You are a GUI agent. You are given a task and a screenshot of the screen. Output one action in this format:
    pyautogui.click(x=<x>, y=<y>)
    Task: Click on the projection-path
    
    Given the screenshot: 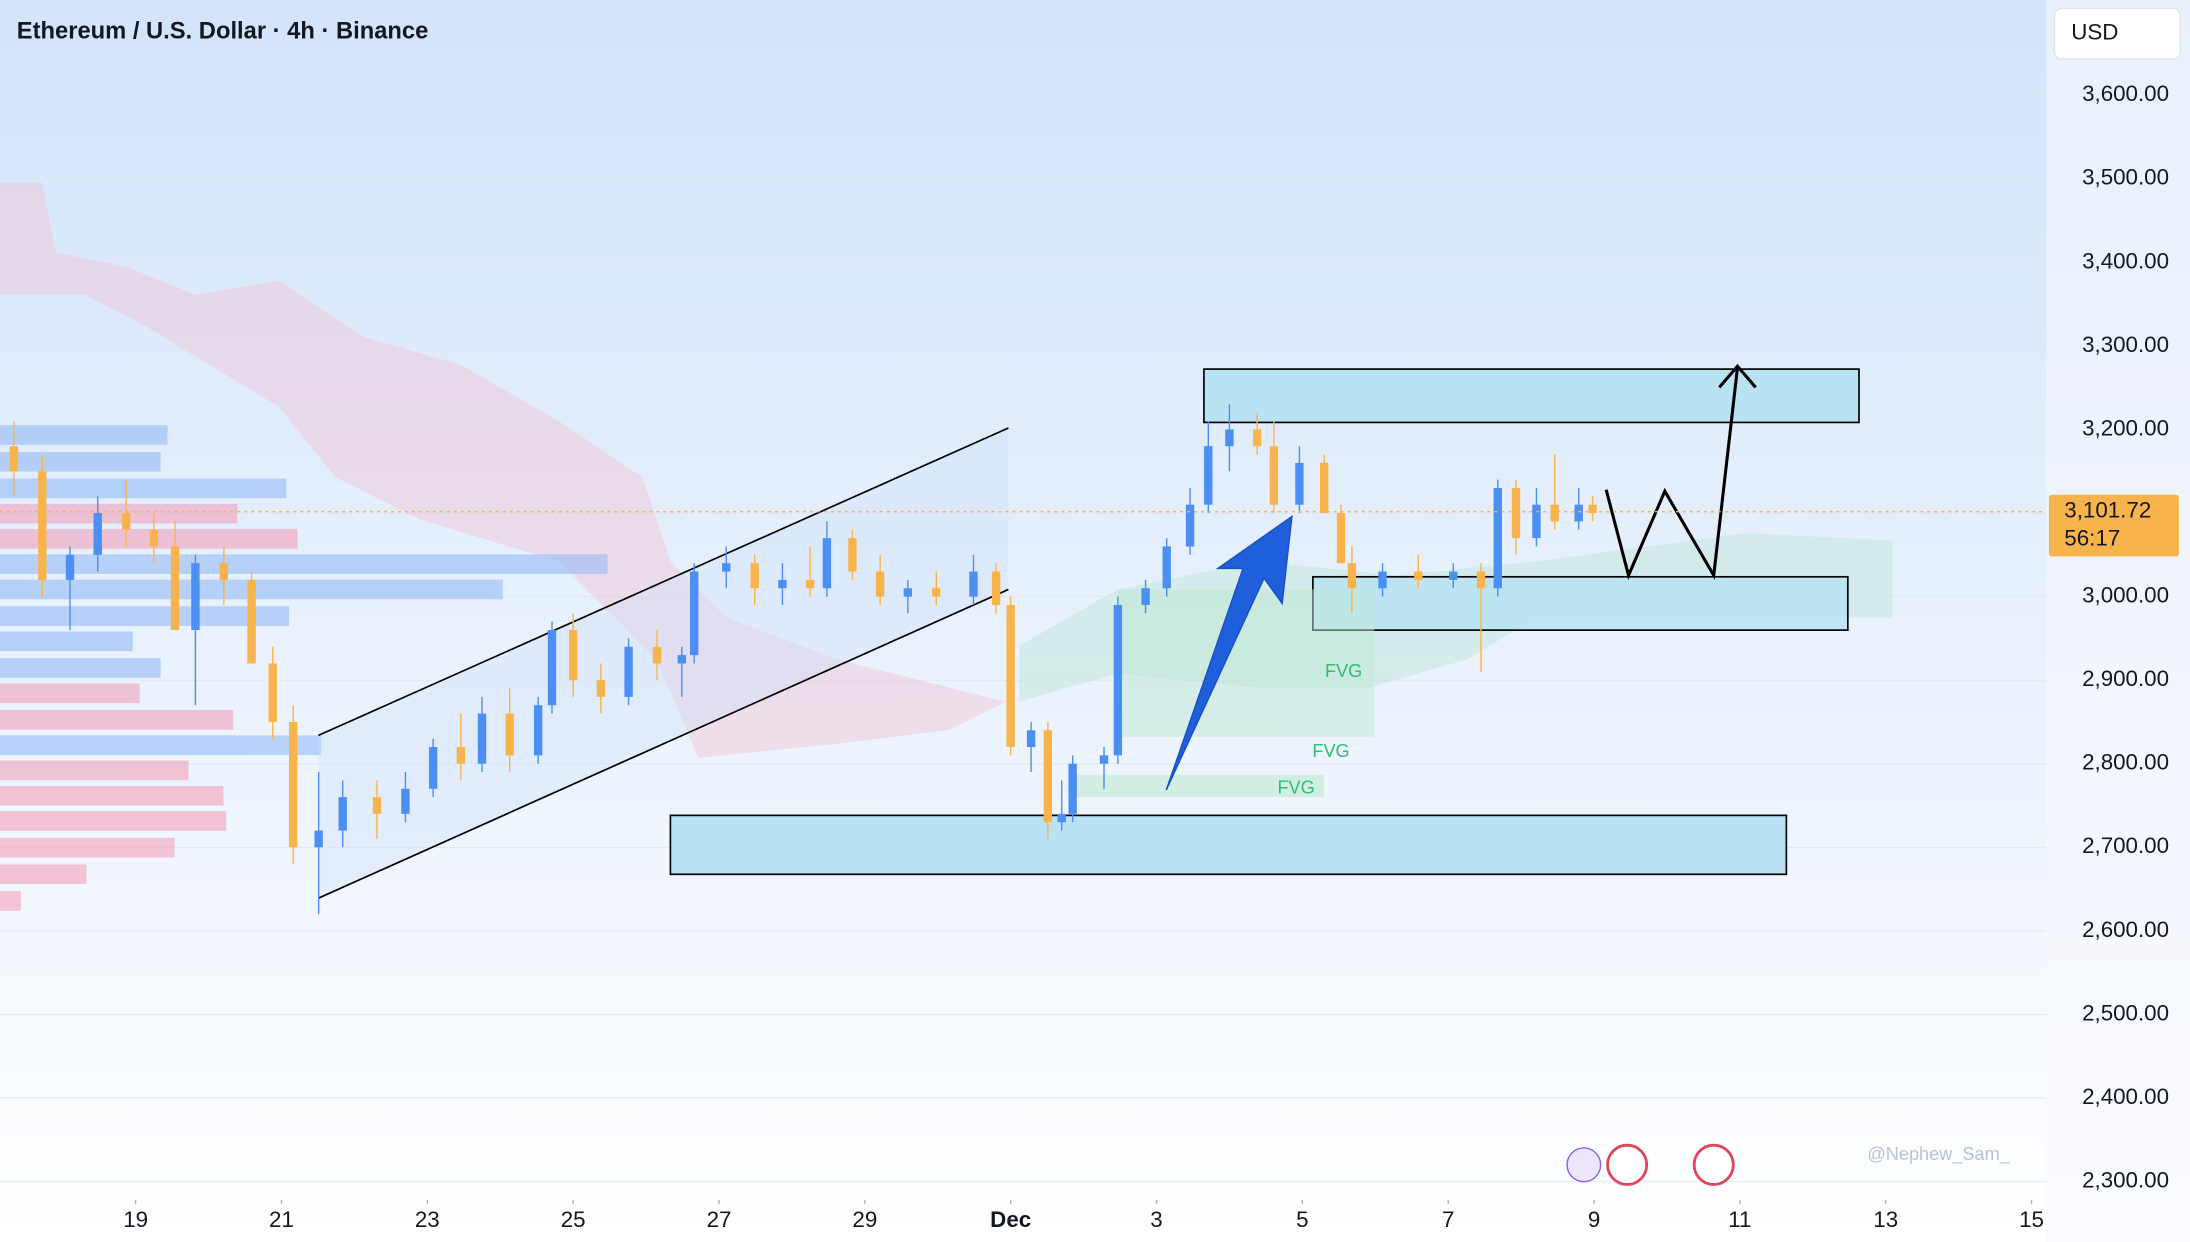 What is the action you would take?
    pyautogui.click(x=1672, y=474)
    